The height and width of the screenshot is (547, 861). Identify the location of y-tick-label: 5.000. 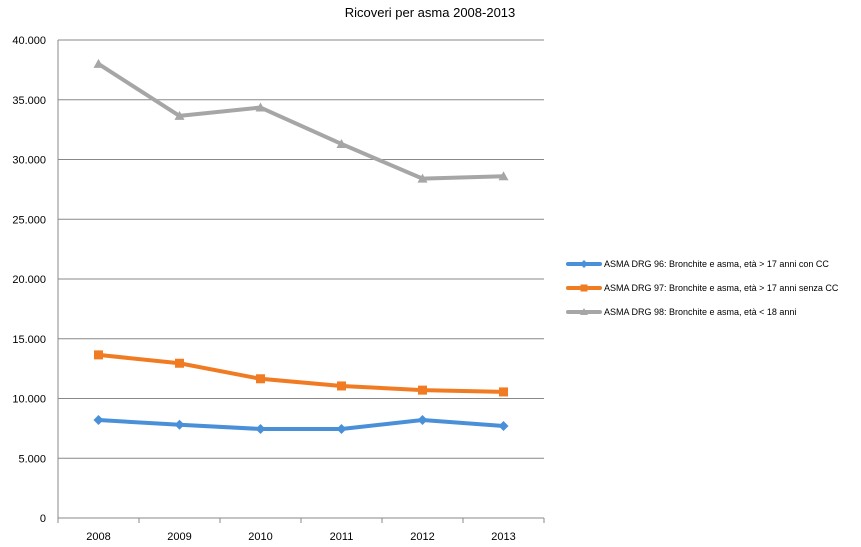
(32, 459).